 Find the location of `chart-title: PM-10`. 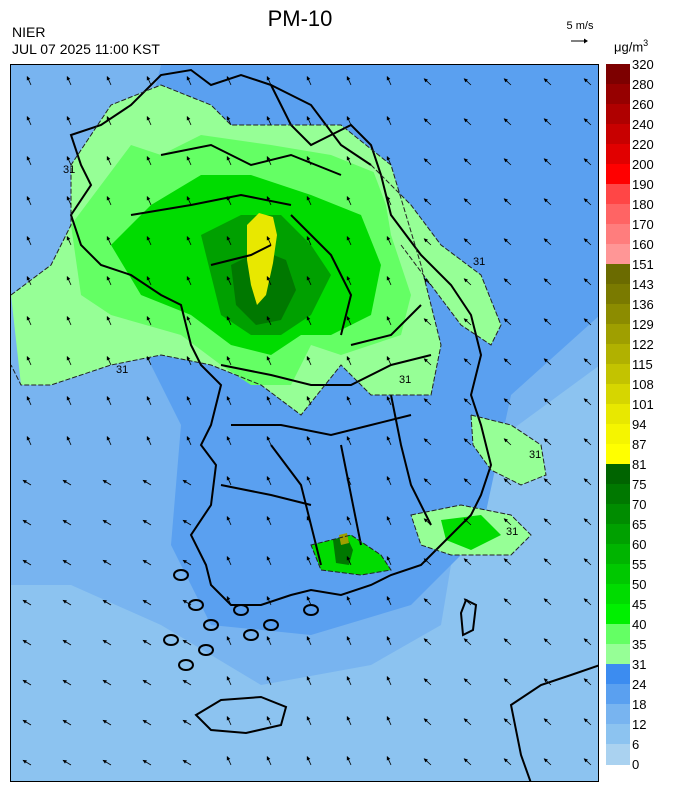

chart-title: PM-10 is located at coordinates (300, 18).